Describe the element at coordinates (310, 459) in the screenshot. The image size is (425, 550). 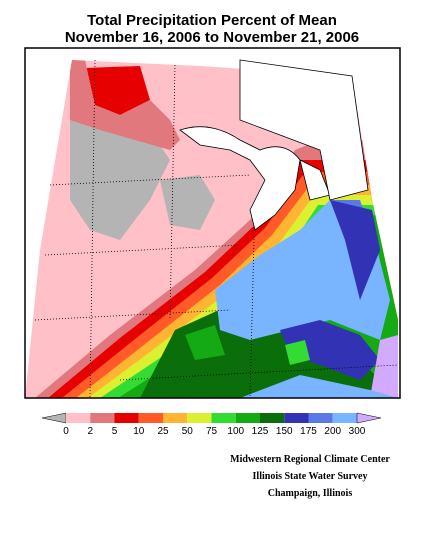
I see `credit: Midwestern Regional Climate Center` at that location.